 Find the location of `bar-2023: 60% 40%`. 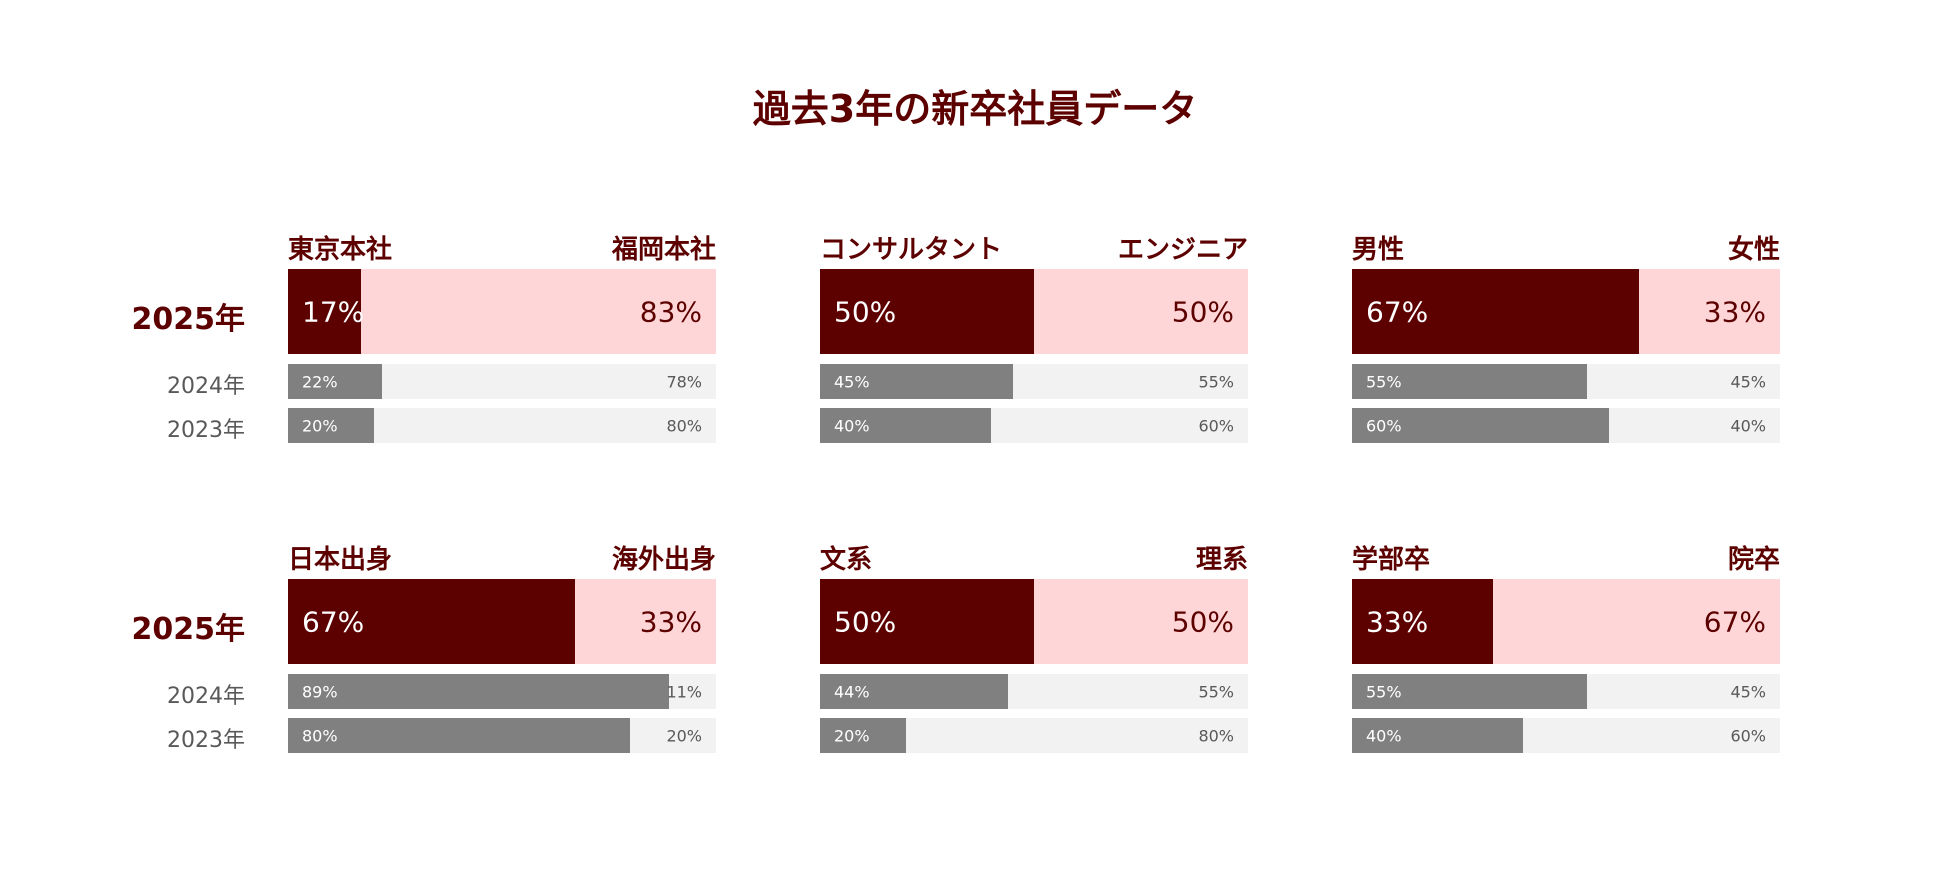

bar-2023: 60% 40% is located at coordinates (1566, 425).